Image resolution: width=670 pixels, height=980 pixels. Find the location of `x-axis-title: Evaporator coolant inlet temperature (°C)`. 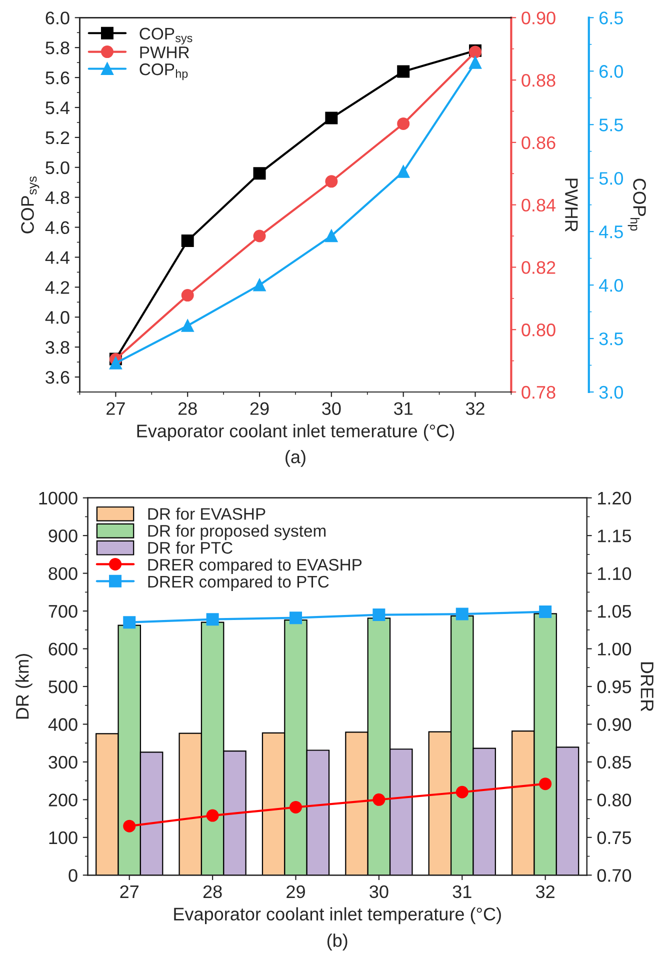

x-axis-title: Evaporator coolant inlet temperature (°C) is located at coordinates (337, 915).